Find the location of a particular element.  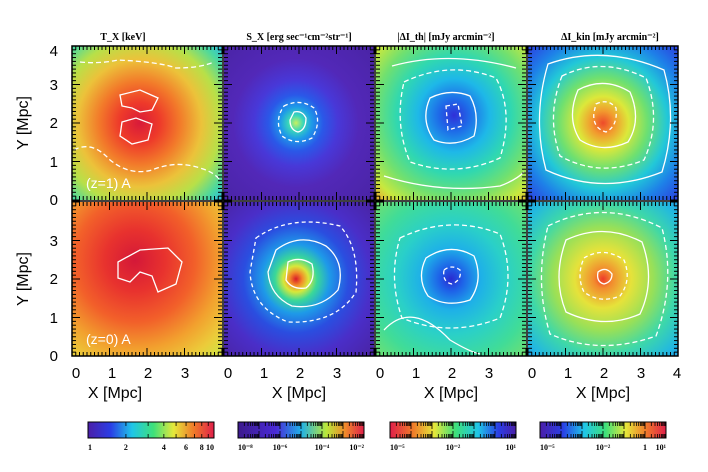

y-tick-labels: 0 1 2 3 4 0 1 2 3 is located at coordinates (54, 204).